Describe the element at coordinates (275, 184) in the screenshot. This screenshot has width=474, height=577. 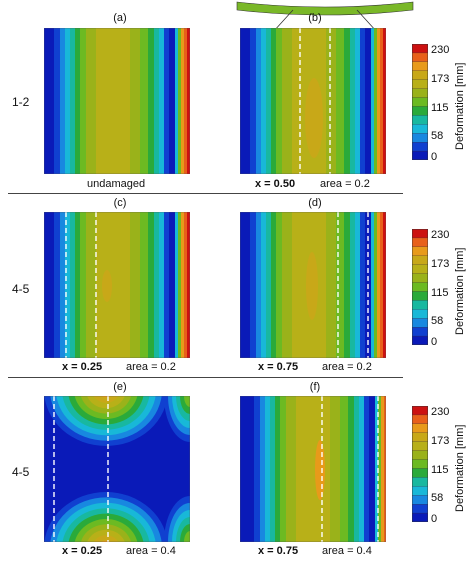
I see `caption-b-x: x = 0.50` at that location.